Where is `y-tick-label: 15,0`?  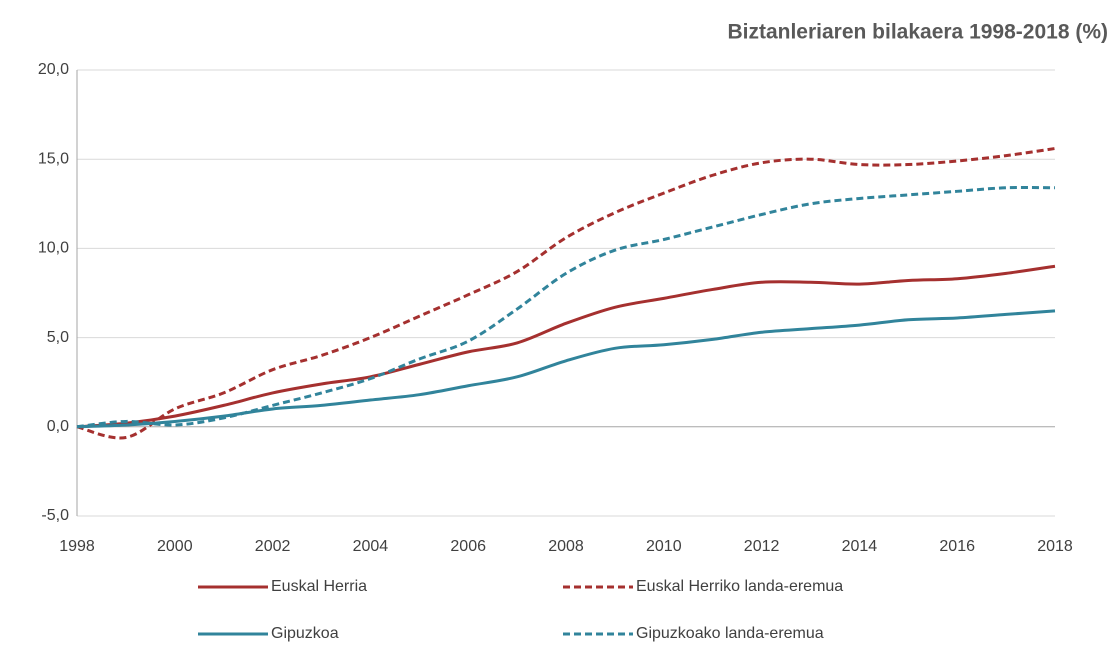 y-tick-label: 15,0 is located at coordinates (53, 158).